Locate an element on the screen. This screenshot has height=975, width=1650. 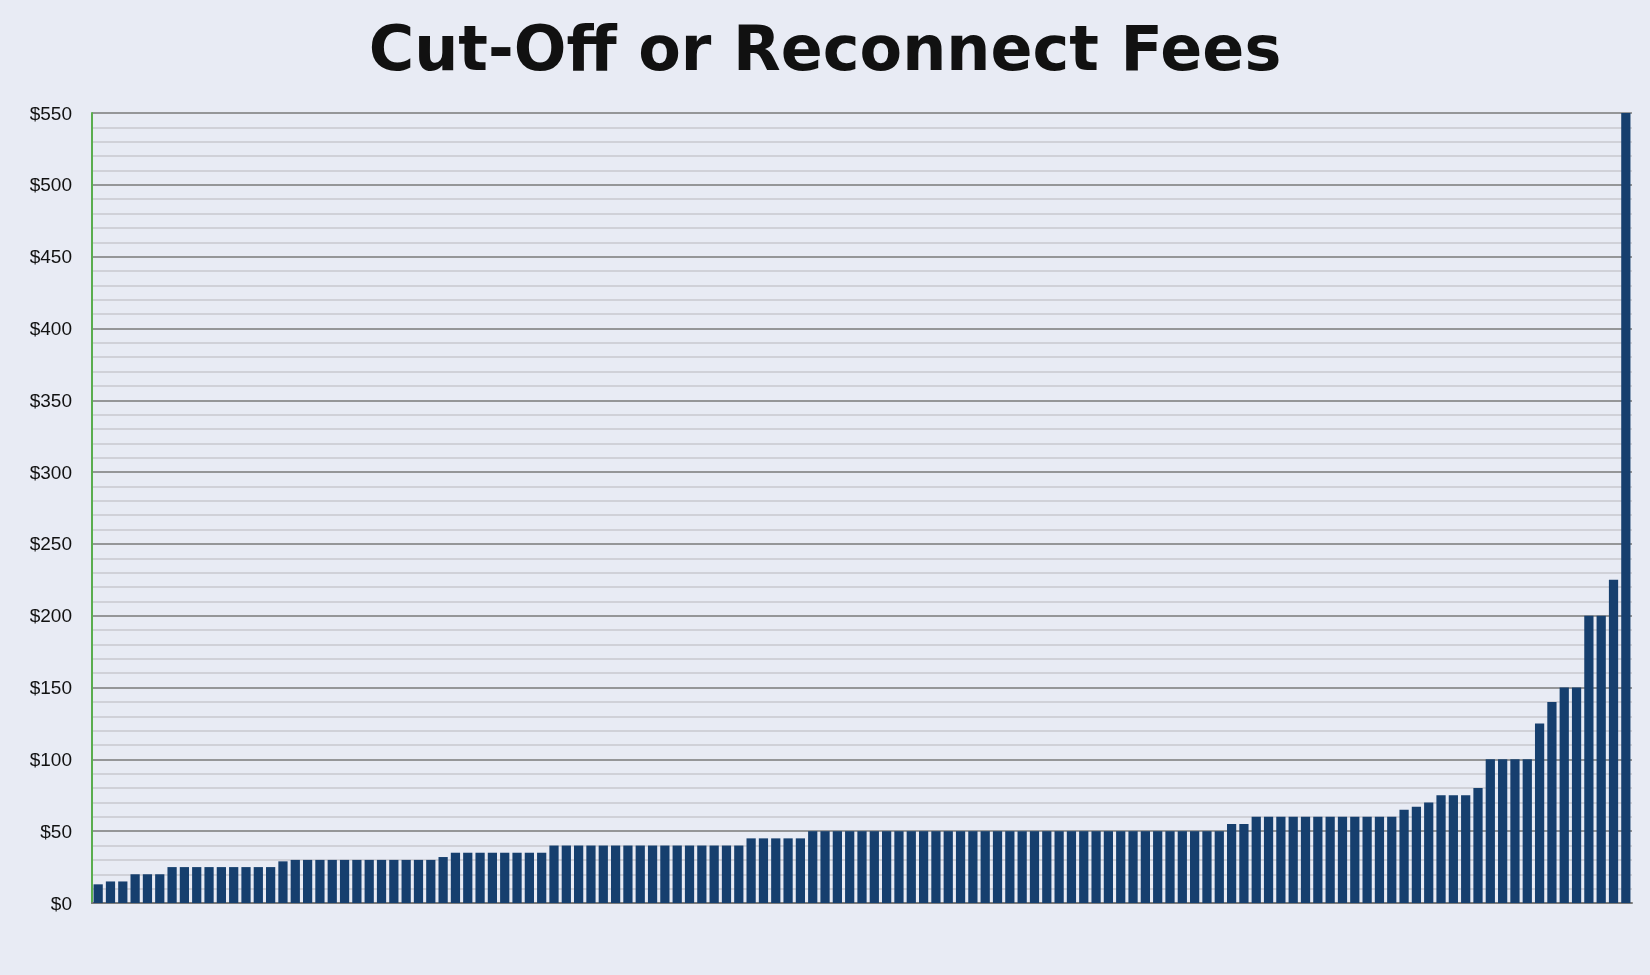
y-tick-label: $450 is located at coordinates (50, 257).